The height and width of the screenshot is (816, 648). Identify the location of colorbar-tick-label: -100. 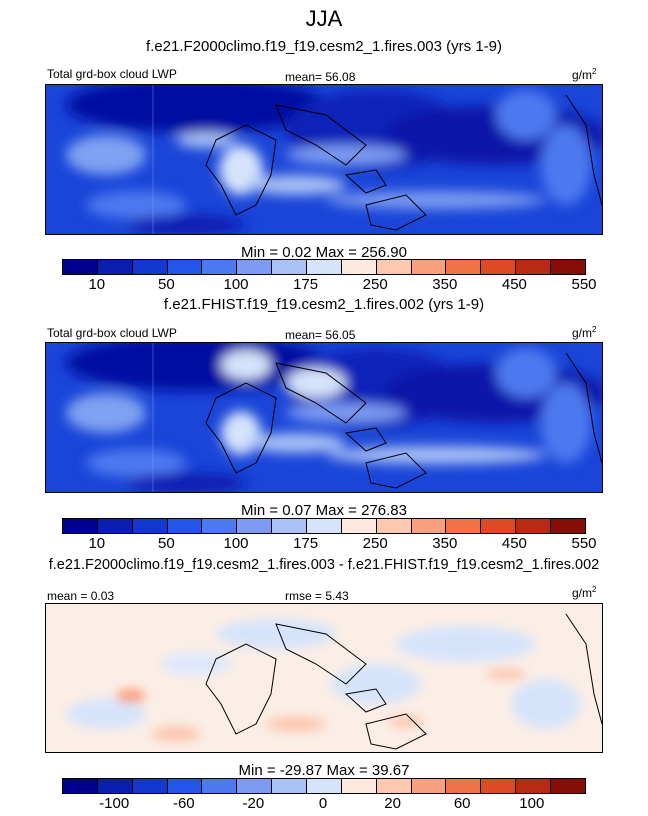
(114, 803).